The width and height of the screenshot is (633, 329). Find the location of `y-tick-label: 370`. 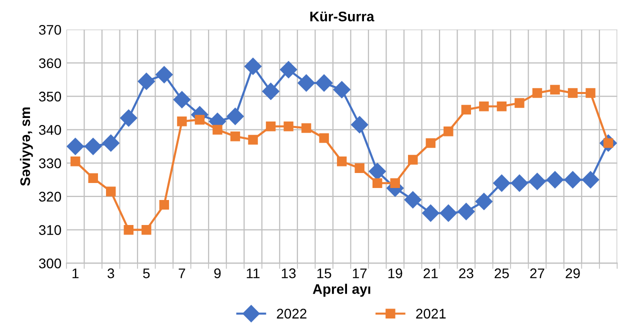

y-tick-label: 370 is located at coordinates (50, 29).